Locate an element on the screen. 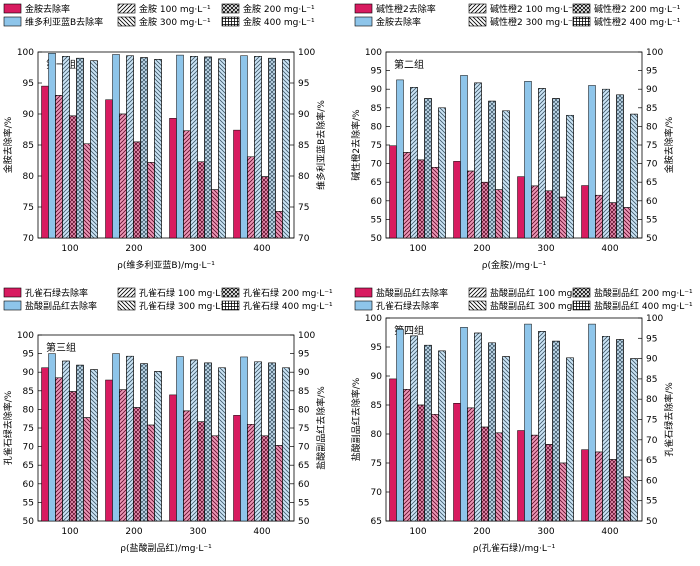  y-tick-label-left: 65 is located at coordinates (376, 183).